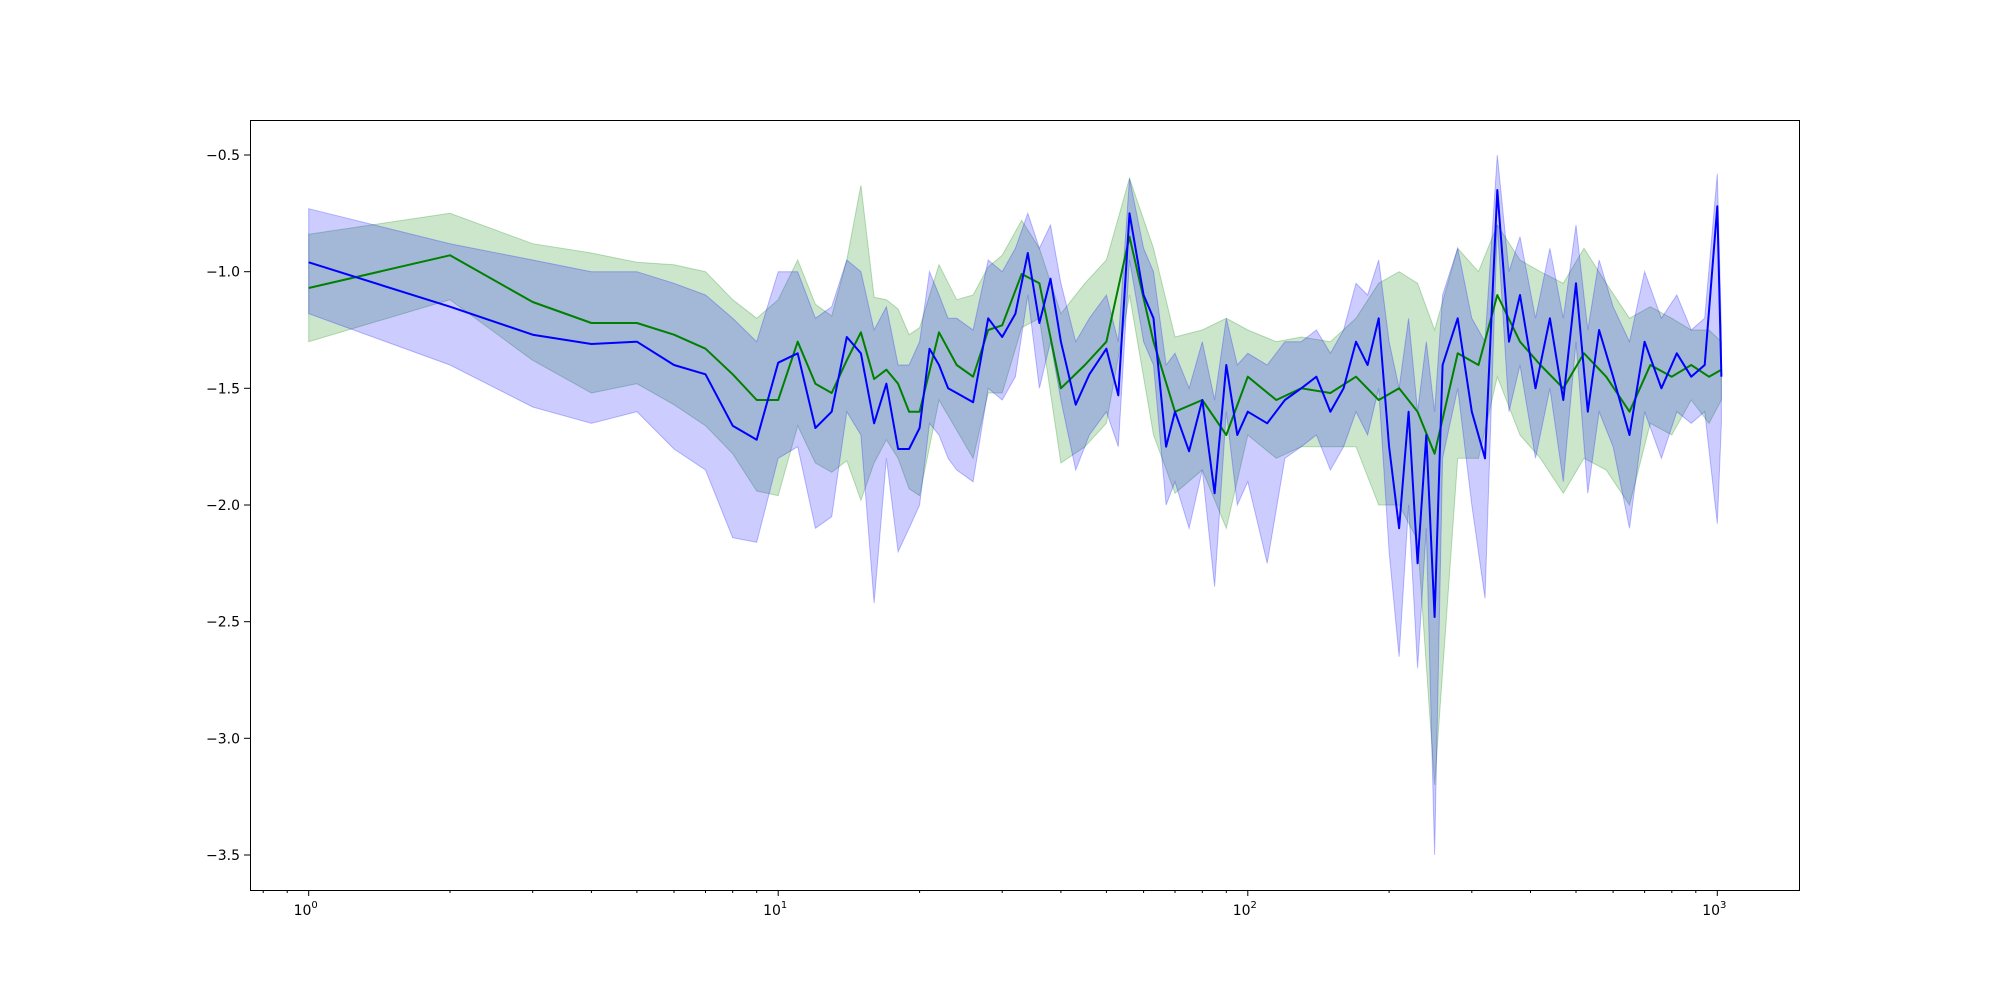  Describe the element at coordinates (223, 739) in the screenshot. I see `y-tick-label: −3.0` at that location.